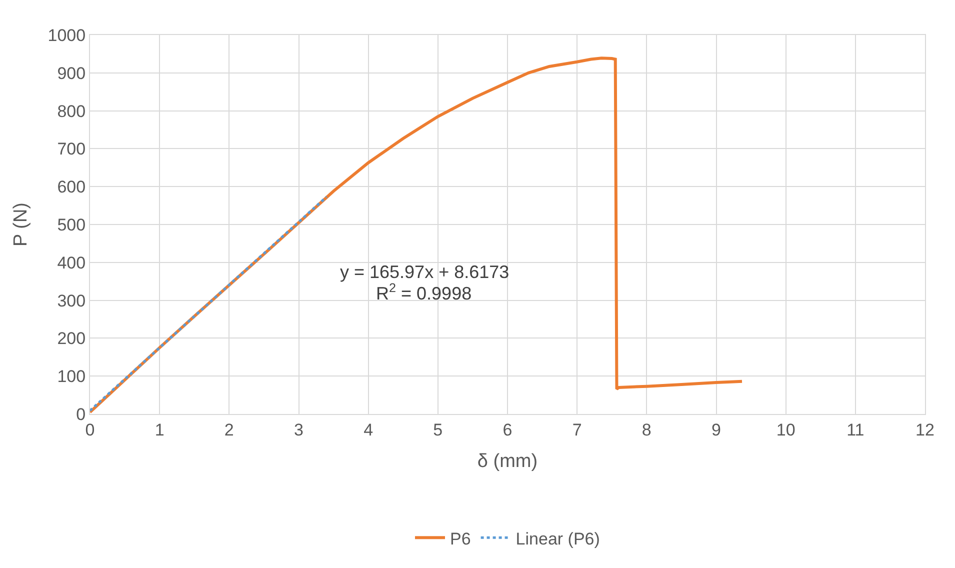 The width and height of the screenshot is (955, 568). I want to click on x-tick-label: 4, so click(369, 430).